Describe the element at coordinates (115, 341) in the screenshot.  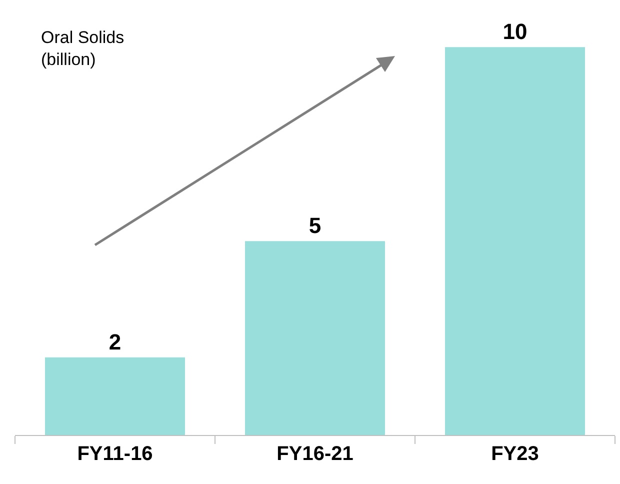
I see `data-label: 2` at that location.